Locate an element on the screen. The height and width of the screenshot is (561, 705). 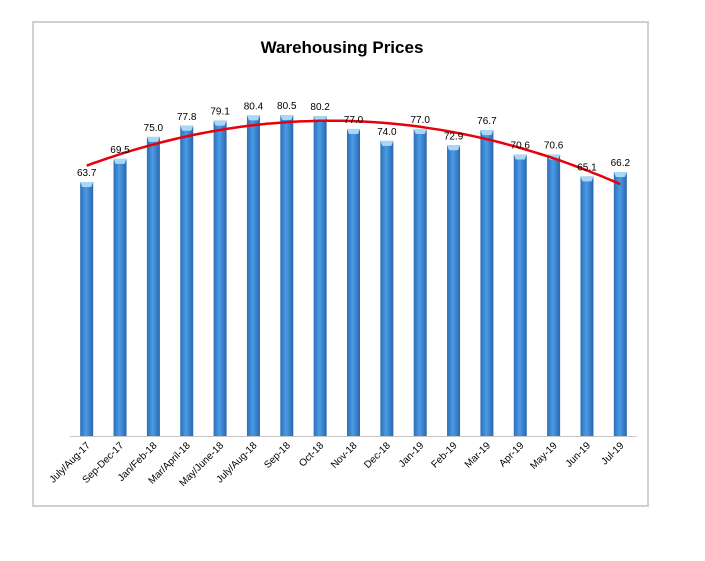
x-tick-label: Apr-19 is located at coordinates (511, 454).